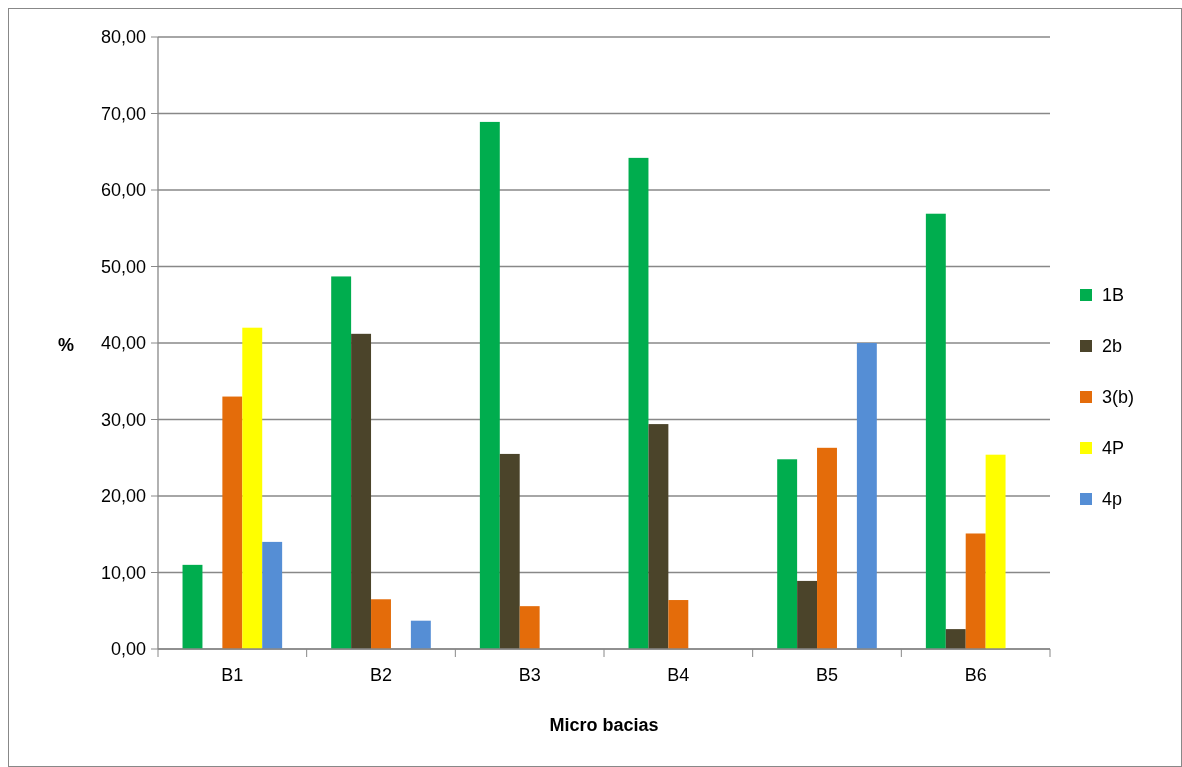  Describe the element at coordinates (678, 675) in the screenshot. I see `x-tick-label: B4` at that location.